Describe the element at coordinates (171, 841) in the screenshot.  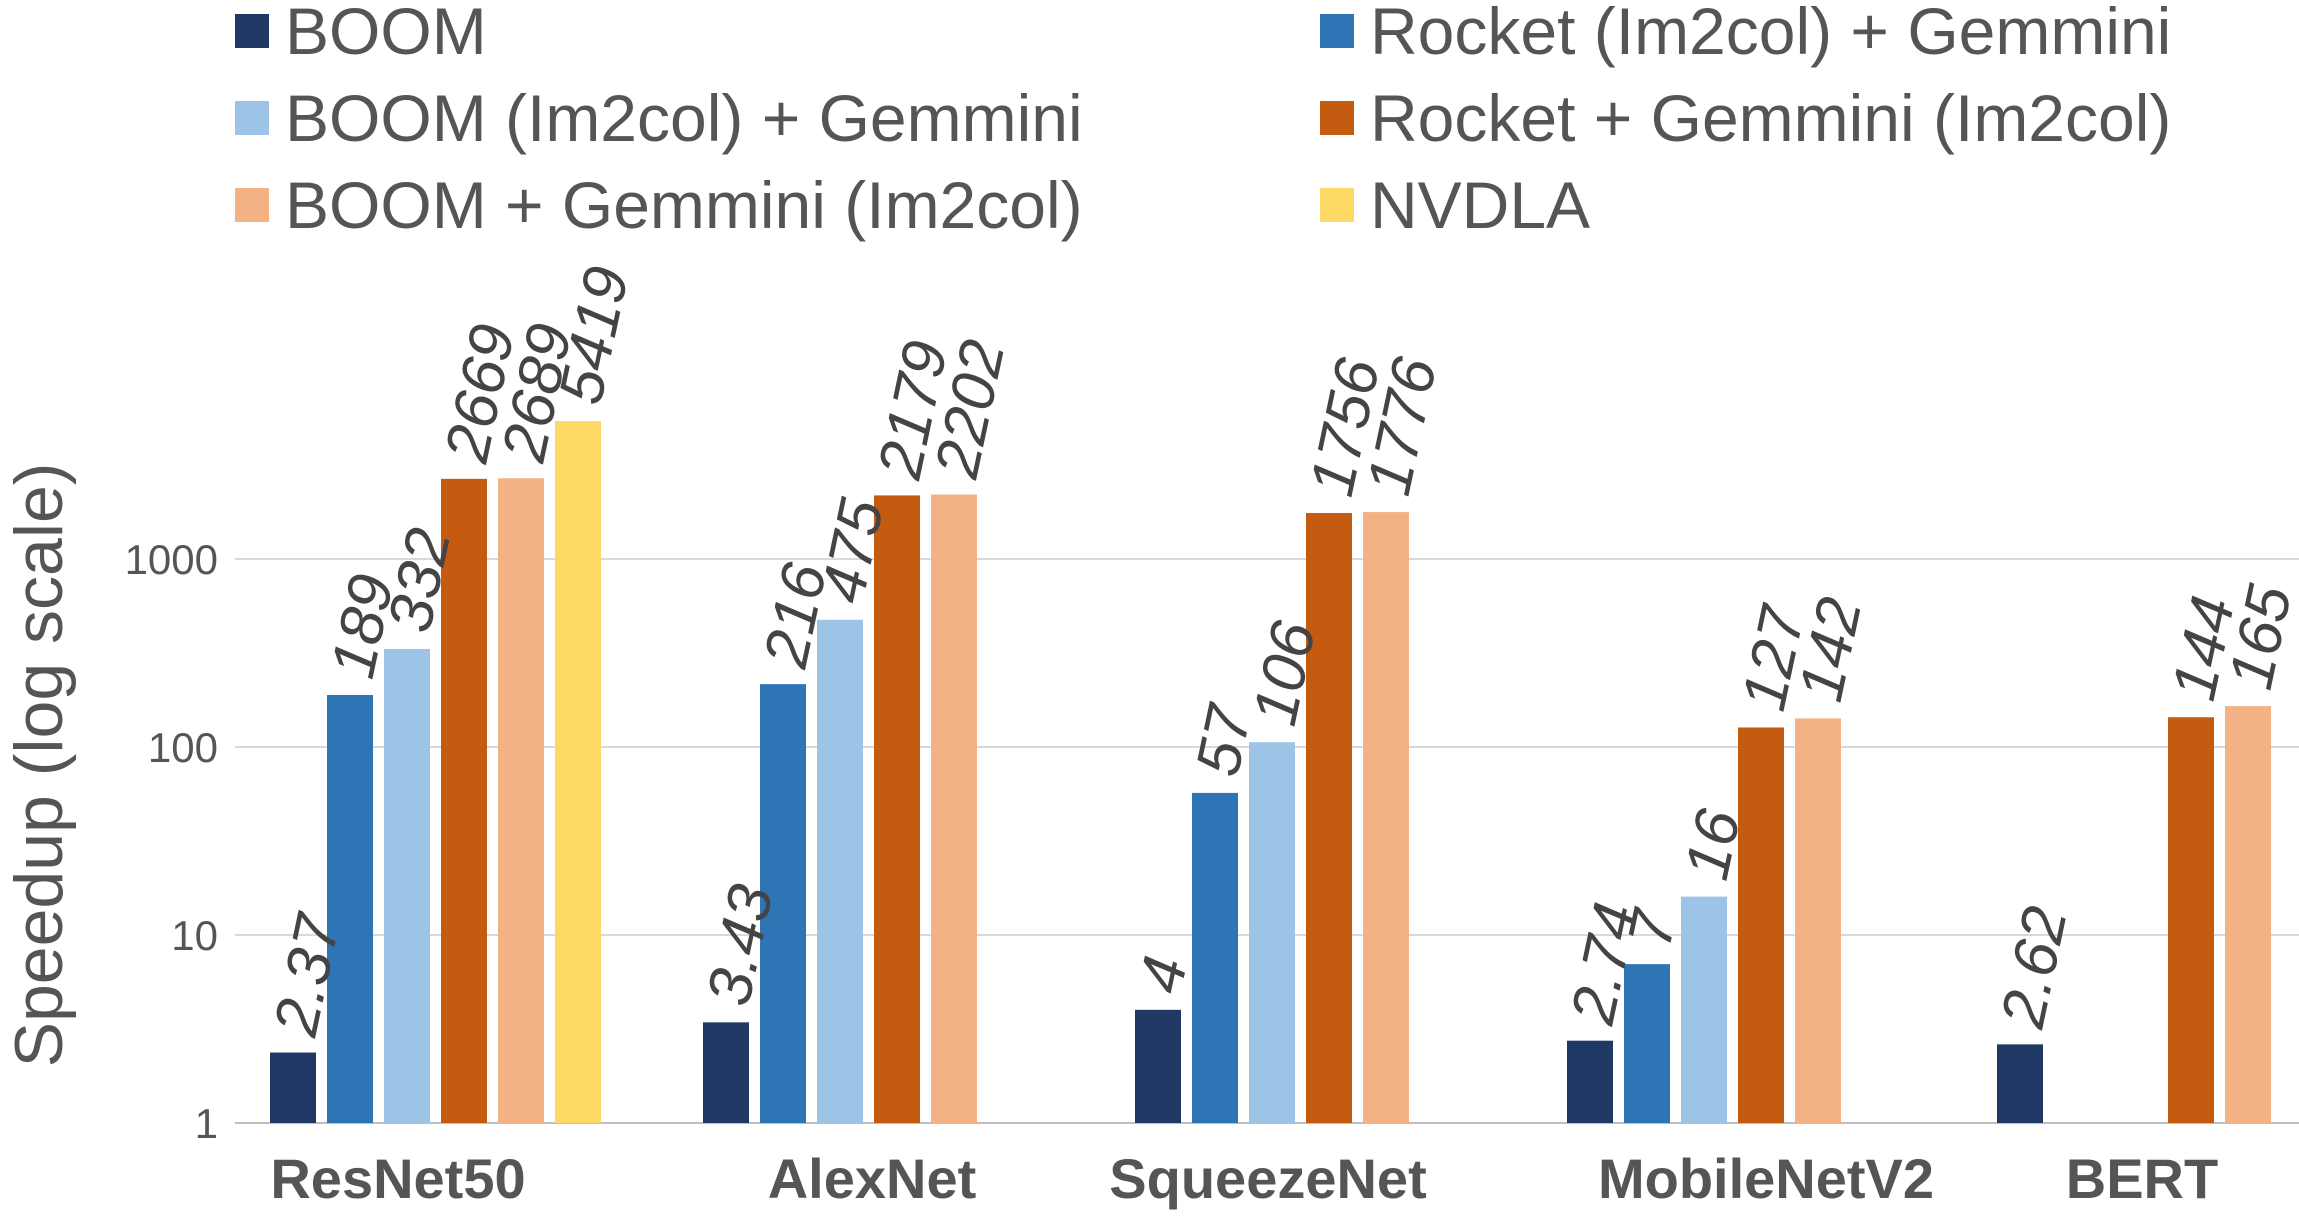
I see `y-axis: 1 10 100 1000` at that location.